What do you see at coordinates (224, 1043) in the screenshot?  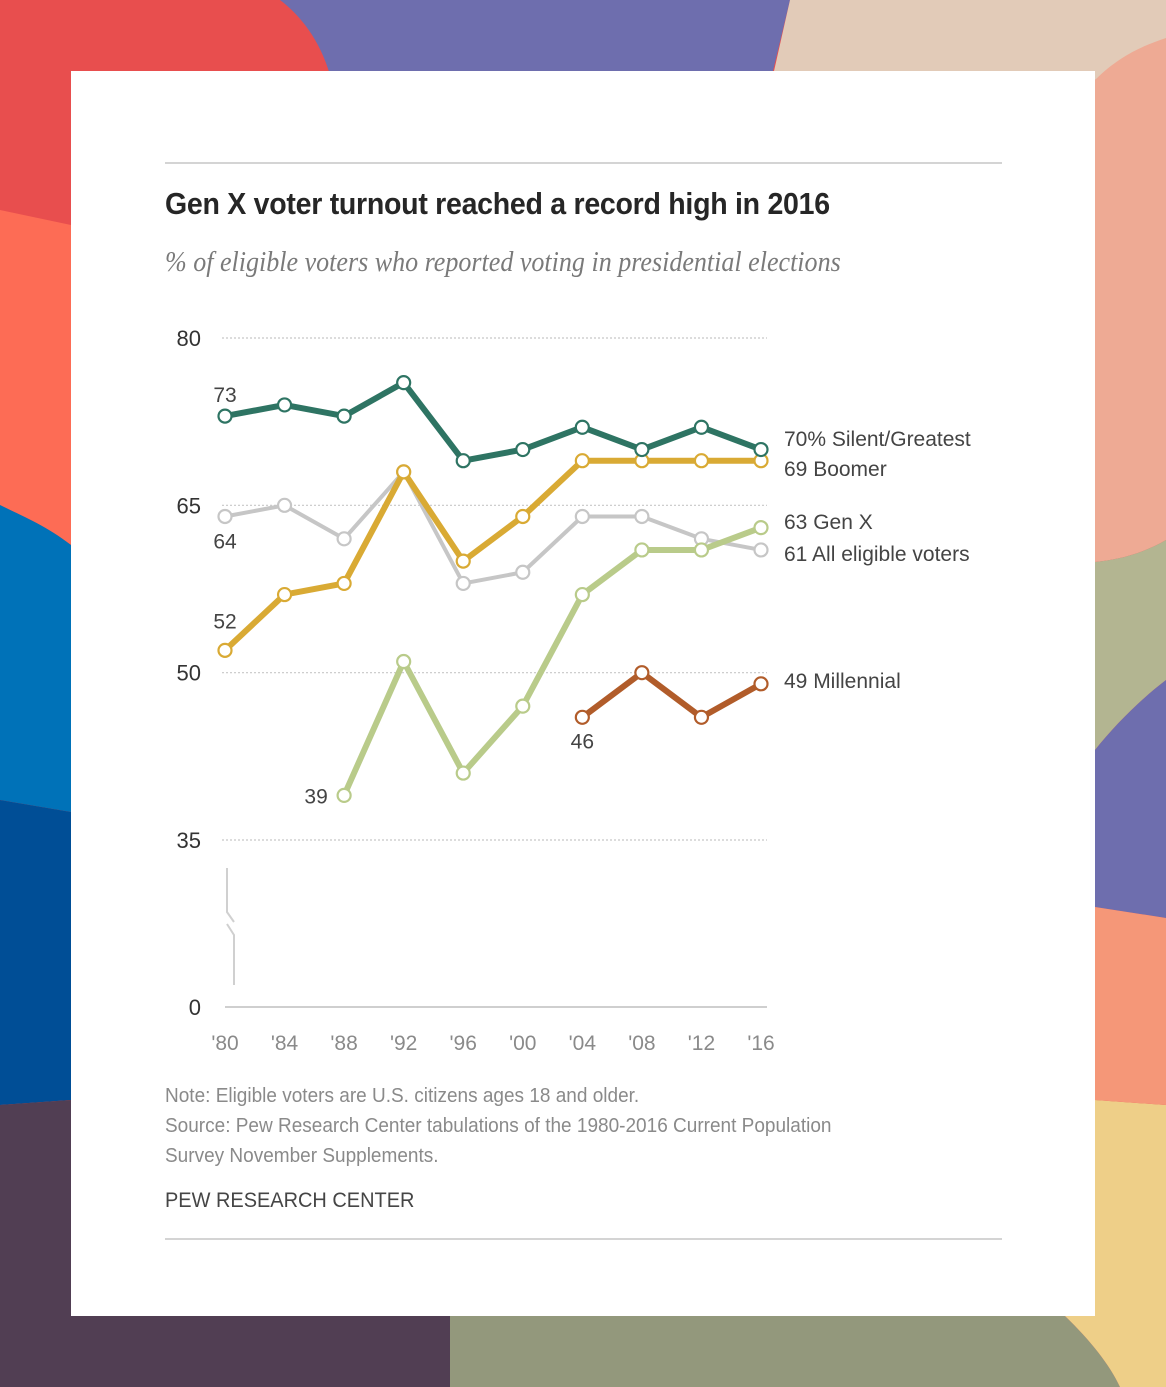 I see `x-tick-label: '80` at bounding box center [224, 1043].